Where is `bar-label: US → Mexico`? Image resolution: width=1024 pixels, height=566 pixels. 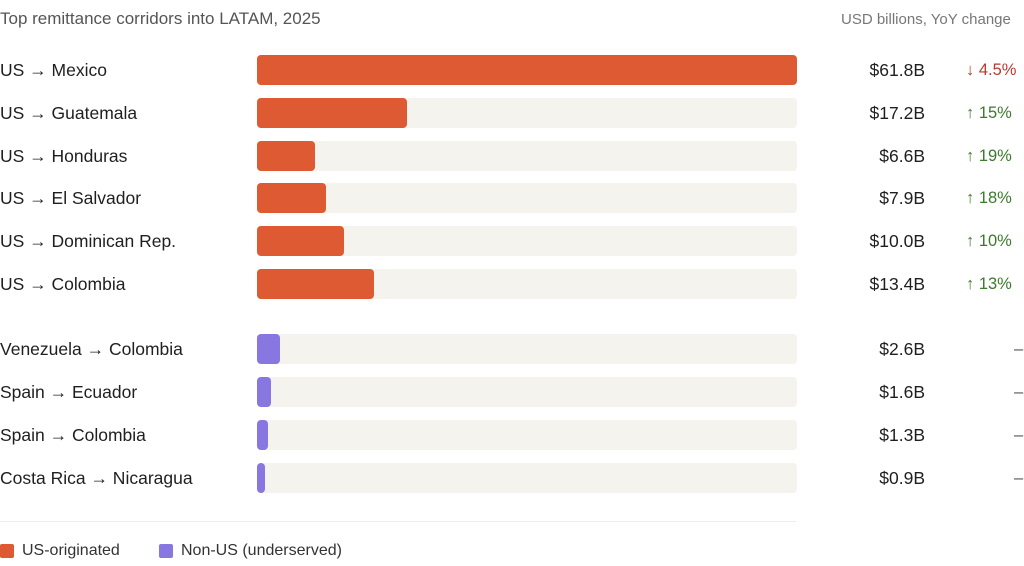
bar-label: US → Mexico is located at coordinates (53, 70).